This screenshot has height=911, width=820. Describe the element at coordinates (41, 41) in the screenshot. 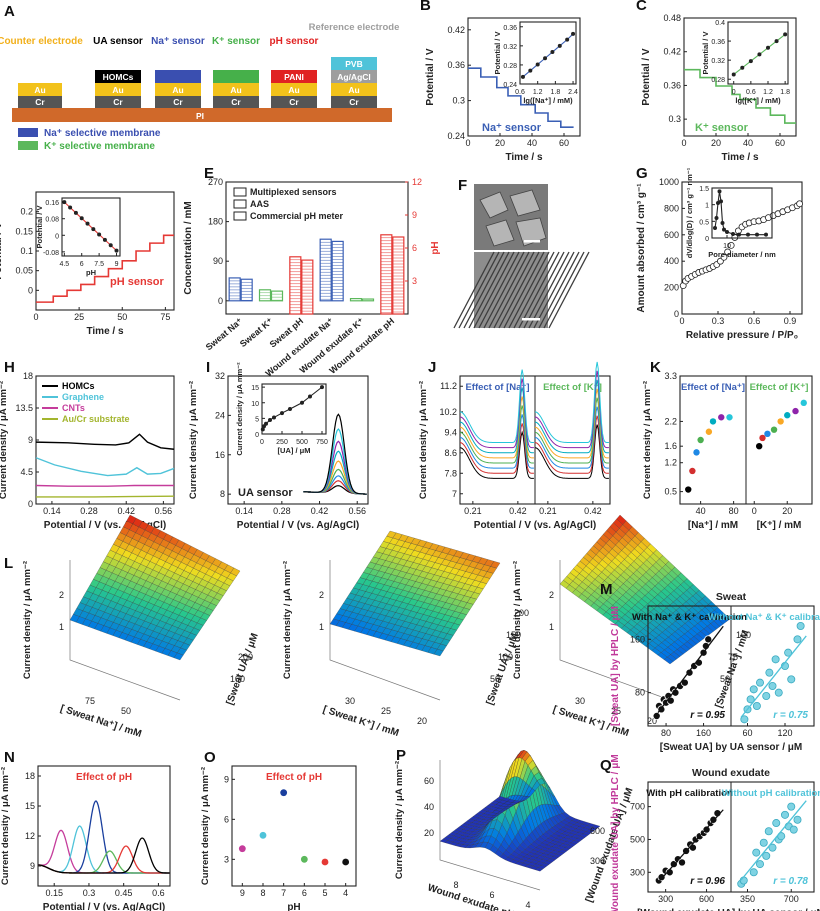

I see `counter-electrode-label: Counter electrode` at that location.